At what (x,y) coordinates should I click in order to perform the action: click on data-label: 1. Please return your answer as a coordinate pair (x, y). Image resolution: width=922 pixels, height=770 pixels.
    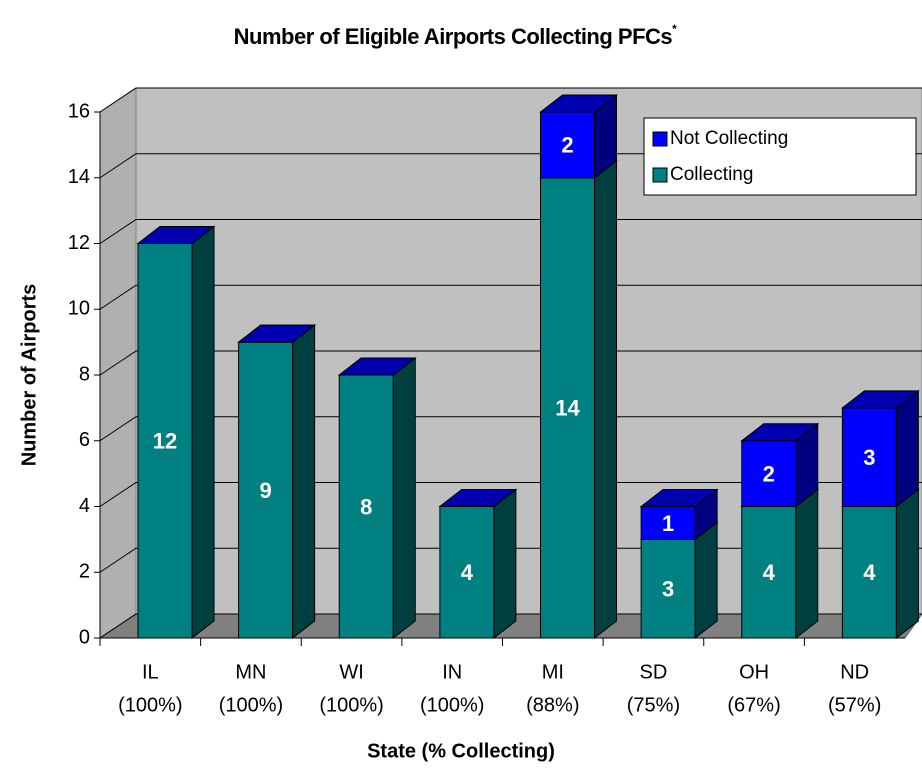
    Looking at the image, I should click on (668, 523).